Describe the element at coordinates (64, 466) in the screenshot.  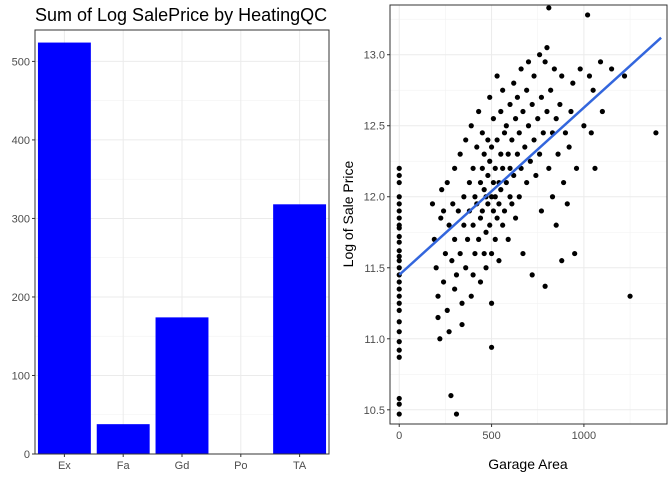
I see `bar-x-tick-label: Ex` at that location.